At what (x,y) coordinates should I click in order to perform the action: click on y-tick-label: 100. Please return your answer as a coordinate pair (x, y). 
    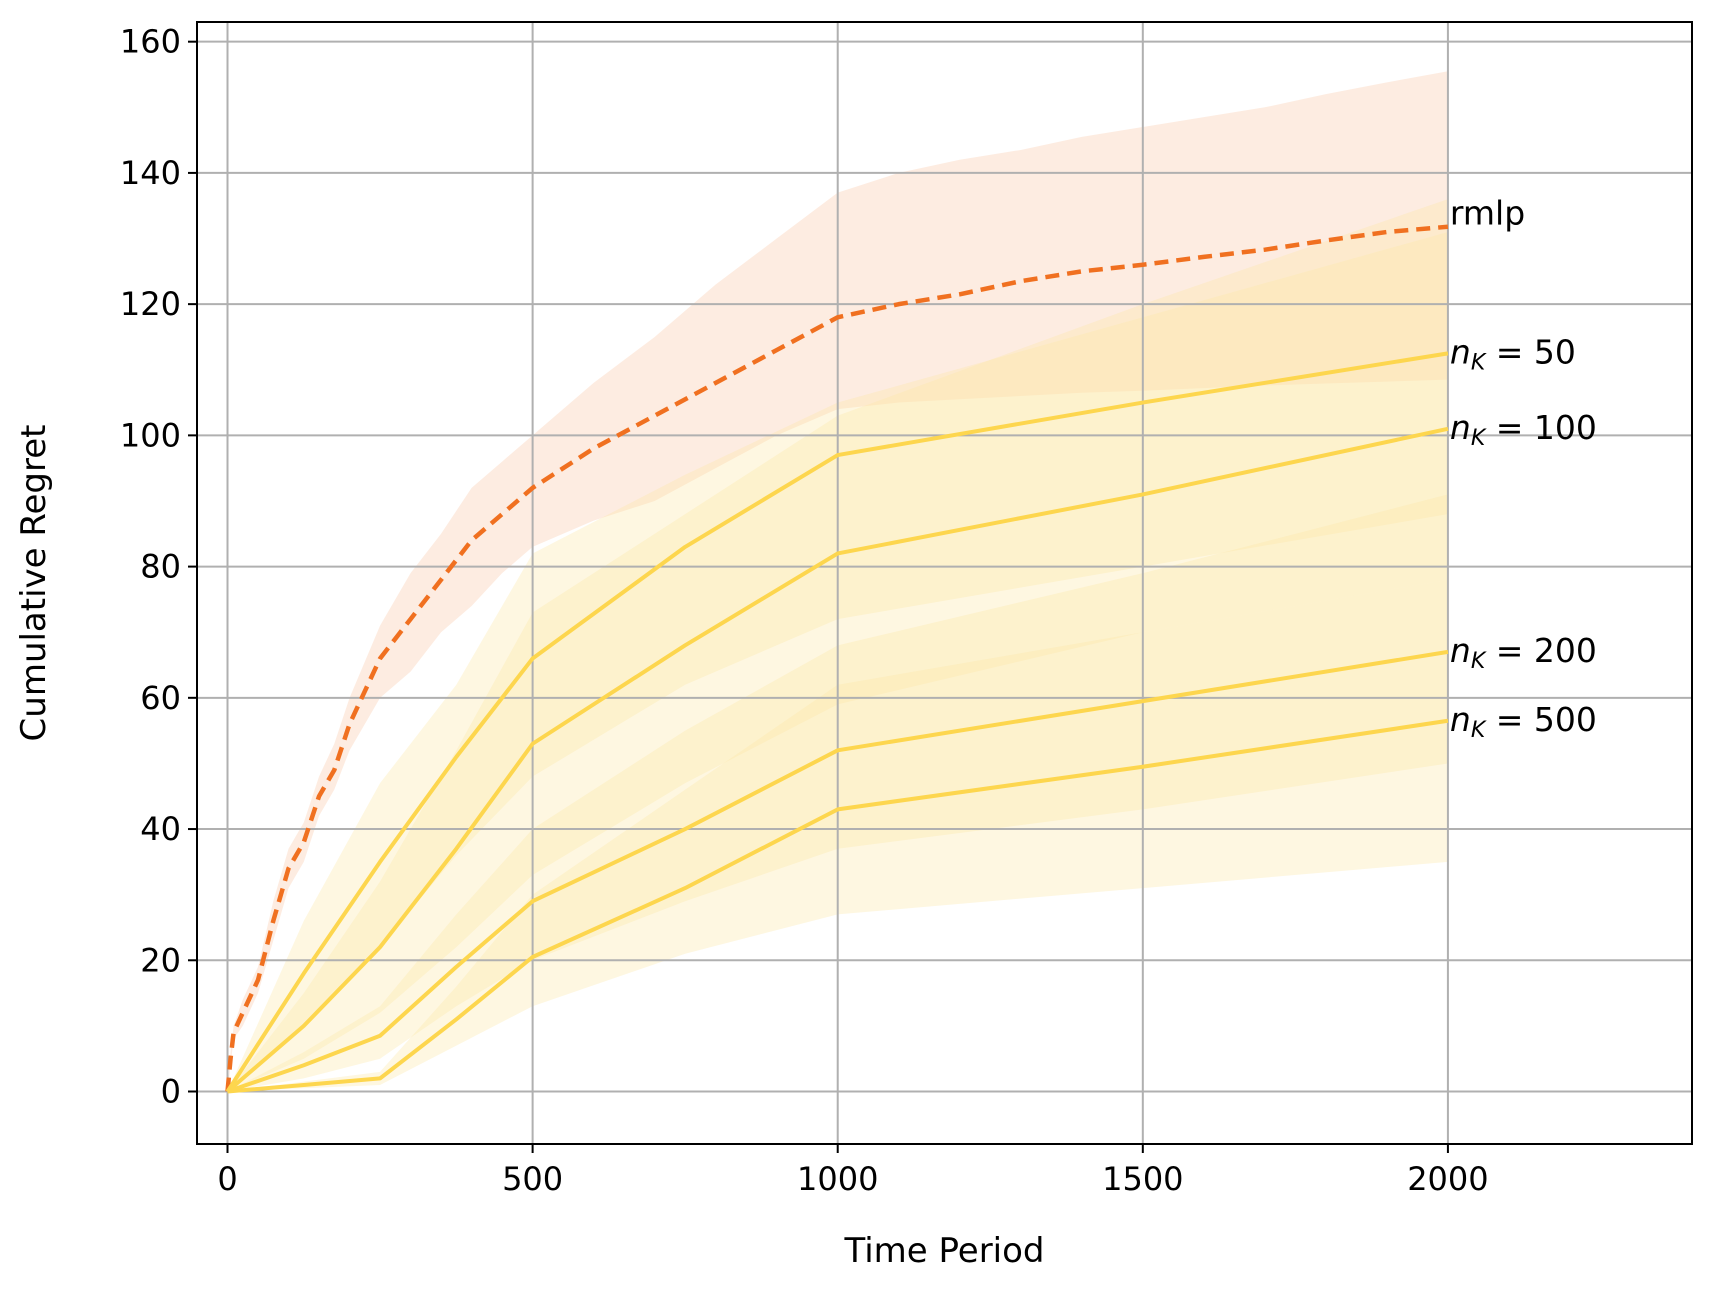
    Looking at the image, I should click on (150, 435).